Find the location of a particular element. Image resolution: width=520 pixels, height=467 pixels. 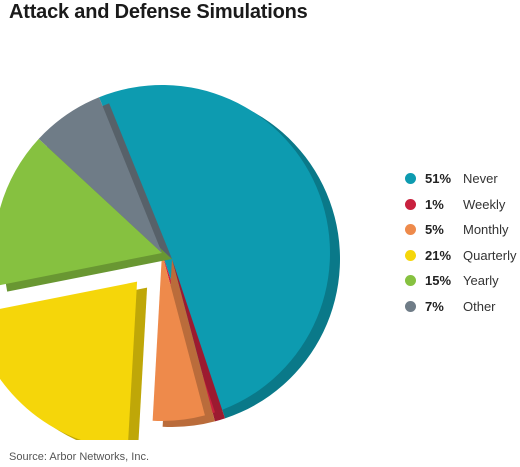

legend-swatch-weekly is located at coordinates (410, 204).